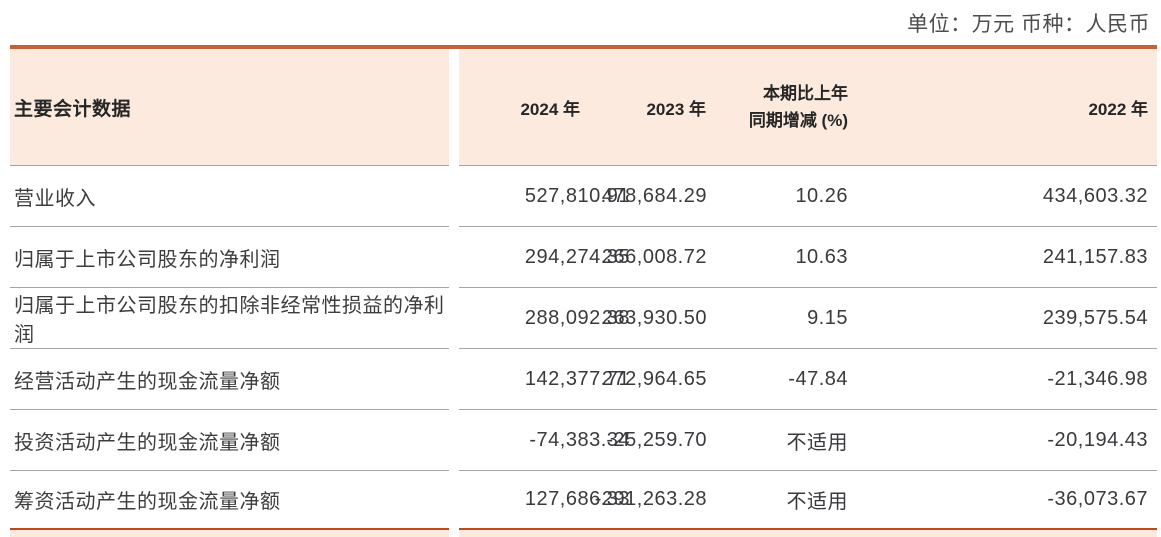  Describe the element at coordinates (780, 318) in the screenshot. I see `cell-change-value: 9.15` at that location.